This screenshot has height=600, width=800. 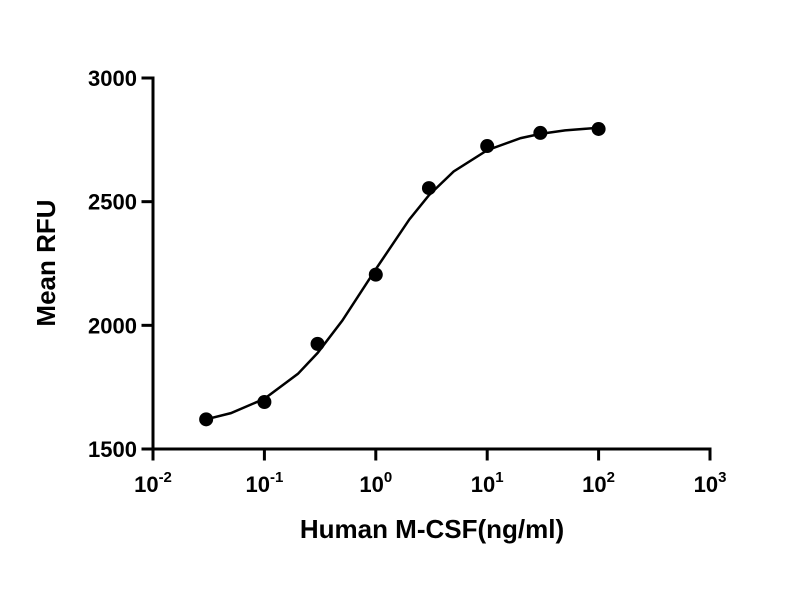 What do you see at coordinates (112, 78) in the screenshot?
I see `y-tick-label: 3000` at bounding box center [112, 78].